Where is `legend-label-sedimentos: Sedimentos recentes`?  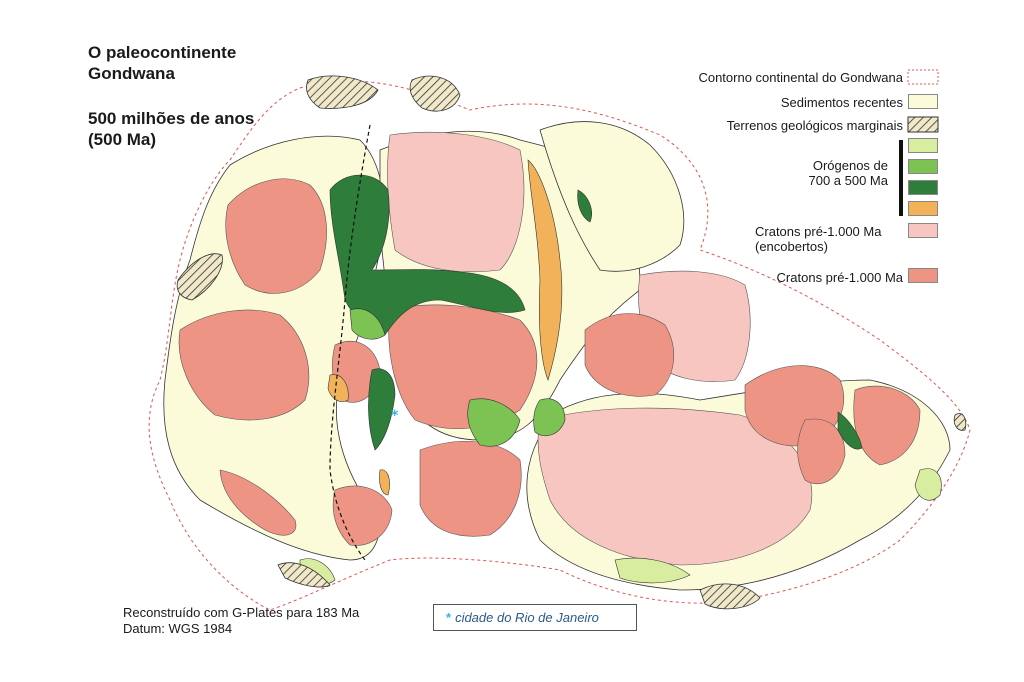
legend-label-sedimentos: Sedimentos recentes is located at coordinates (841, 102).